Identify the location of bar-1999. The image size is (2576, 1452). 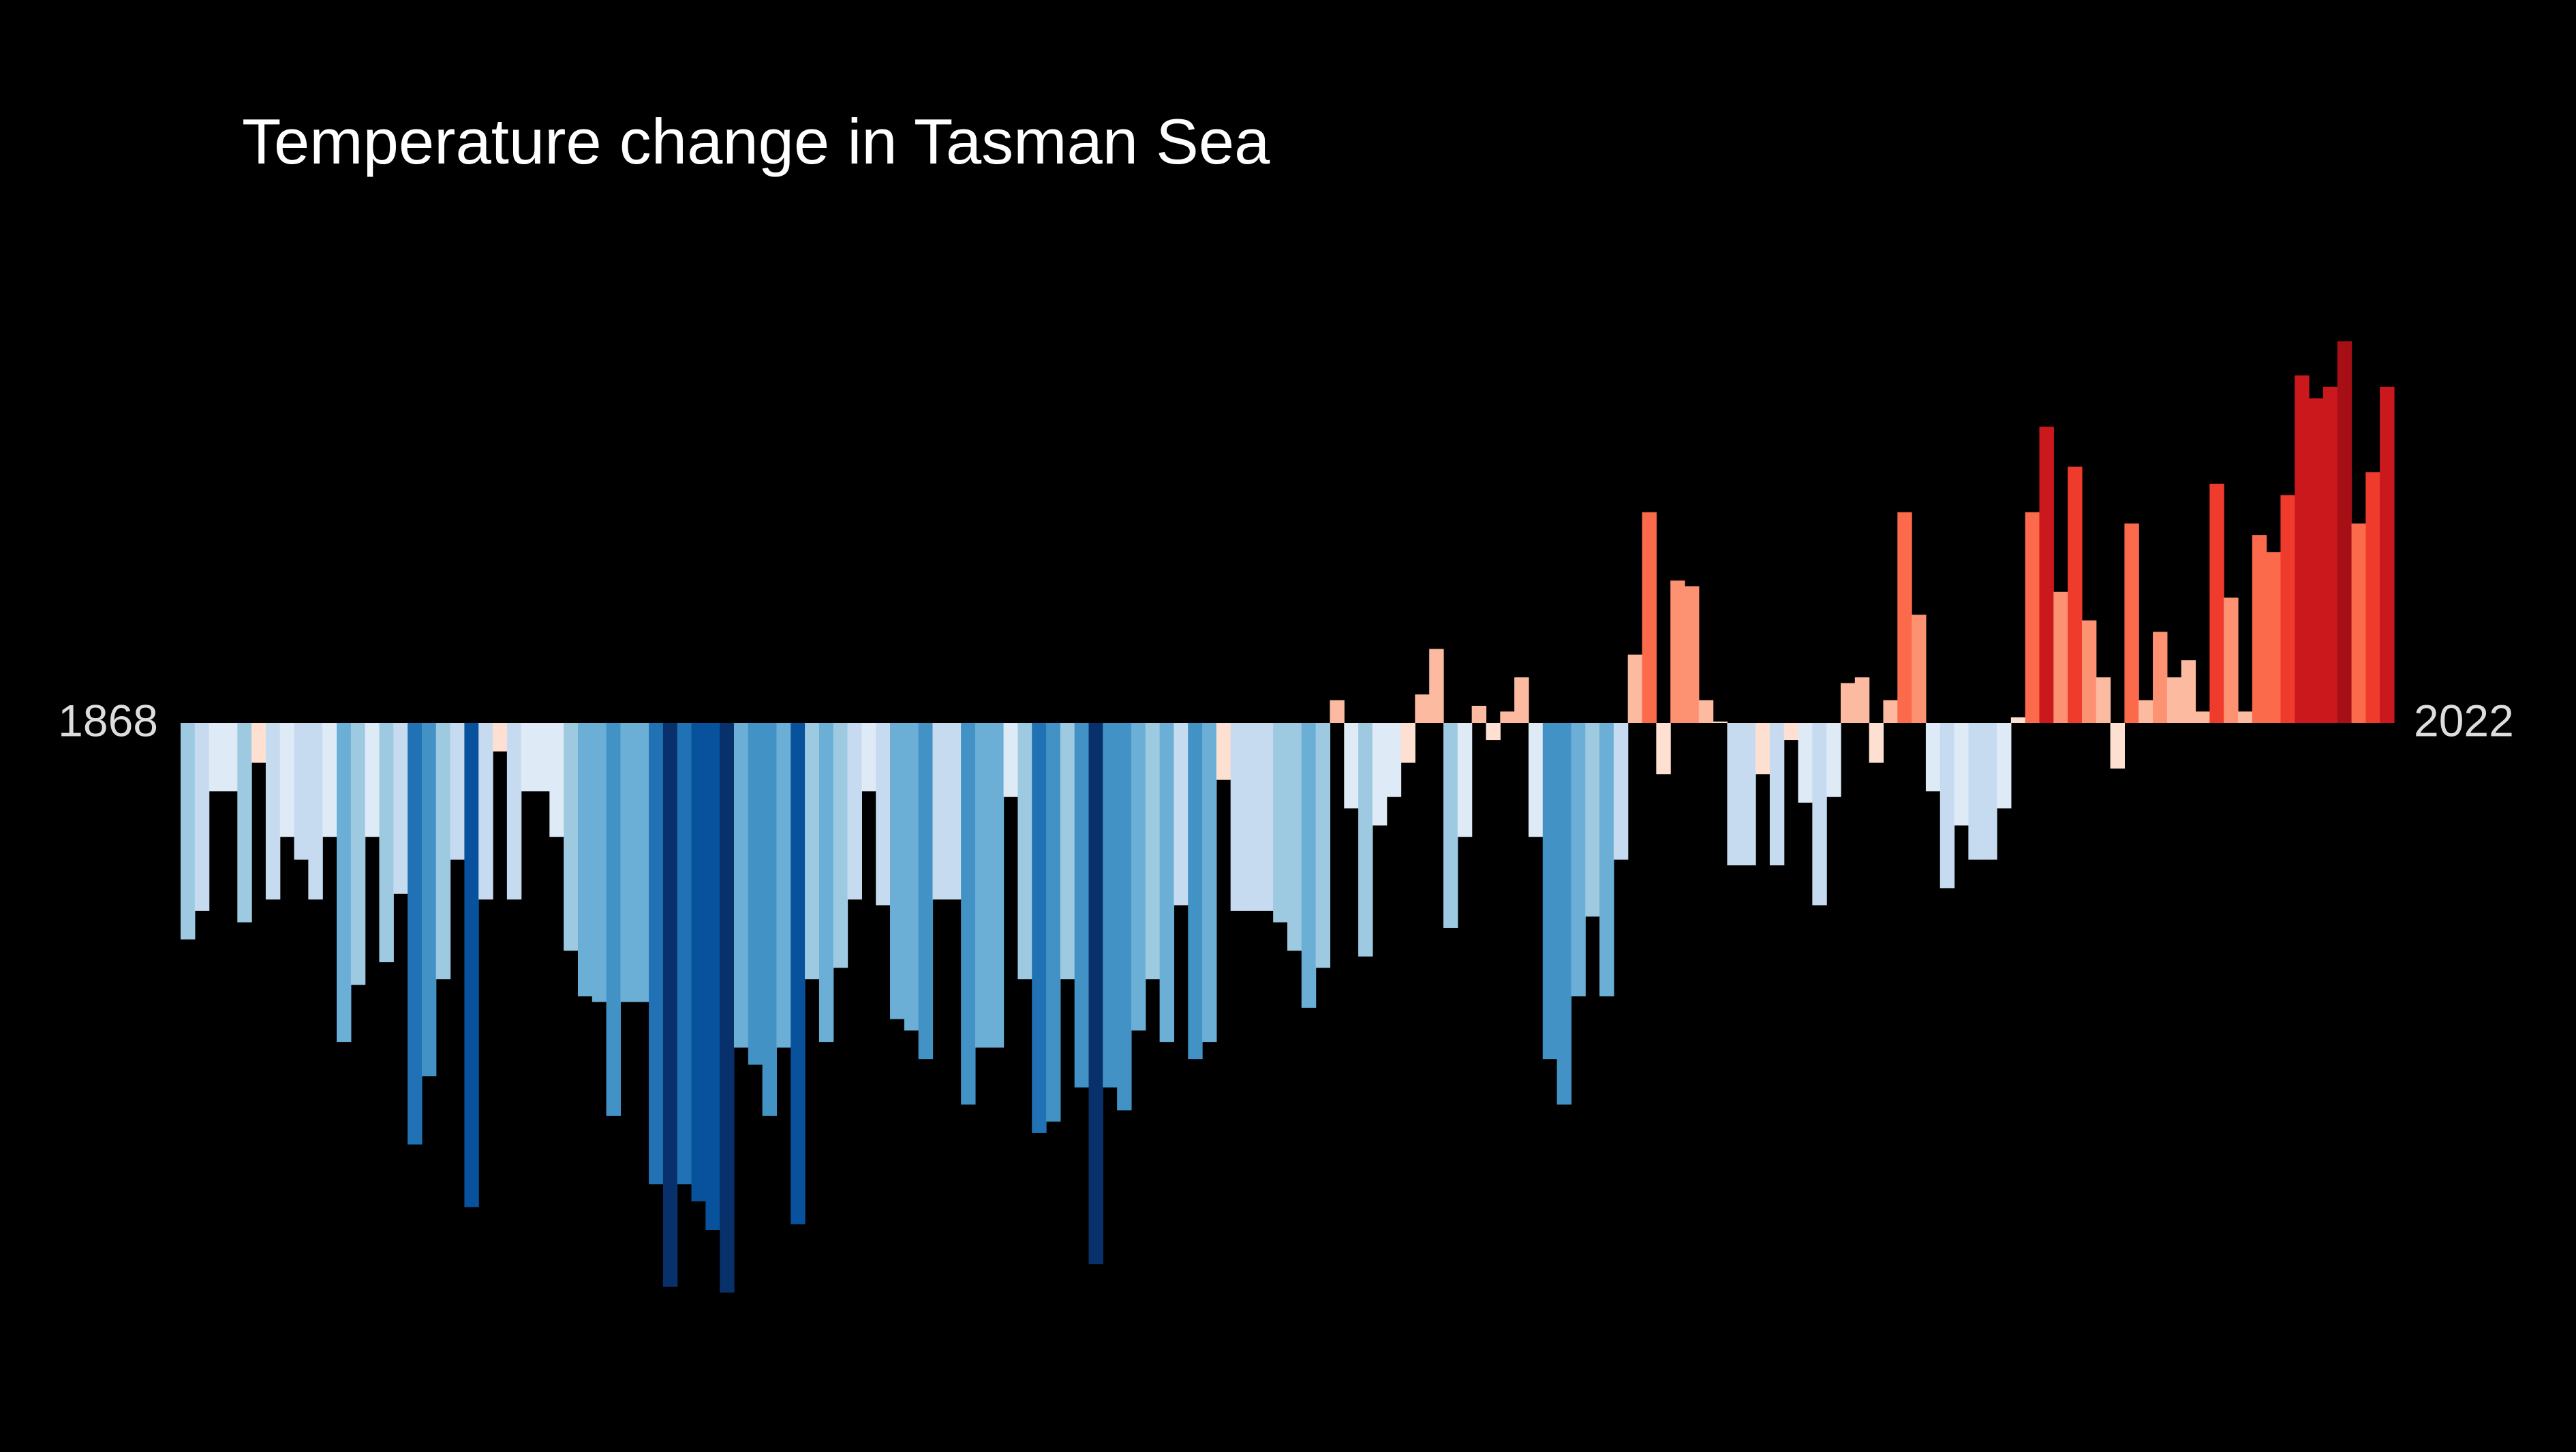
(2047, 575).